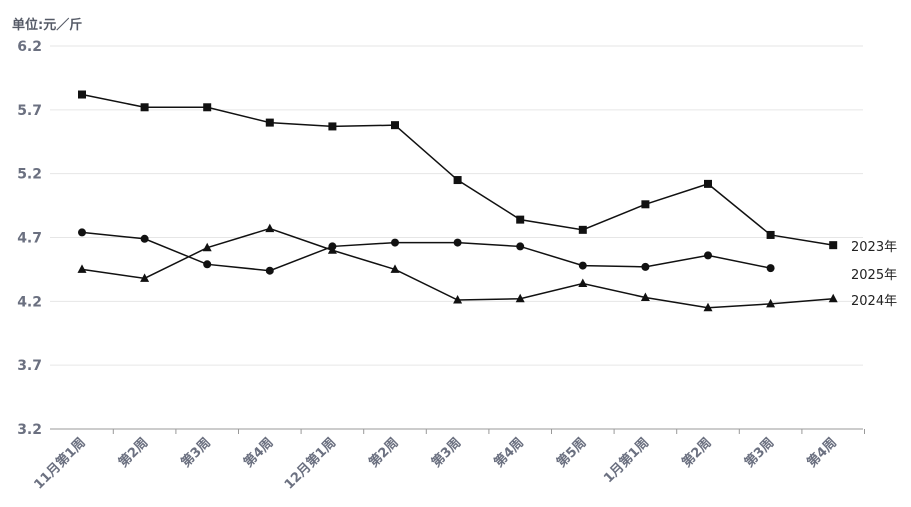  I want to click on x-tick-label: 第5周, so click(572, 453).